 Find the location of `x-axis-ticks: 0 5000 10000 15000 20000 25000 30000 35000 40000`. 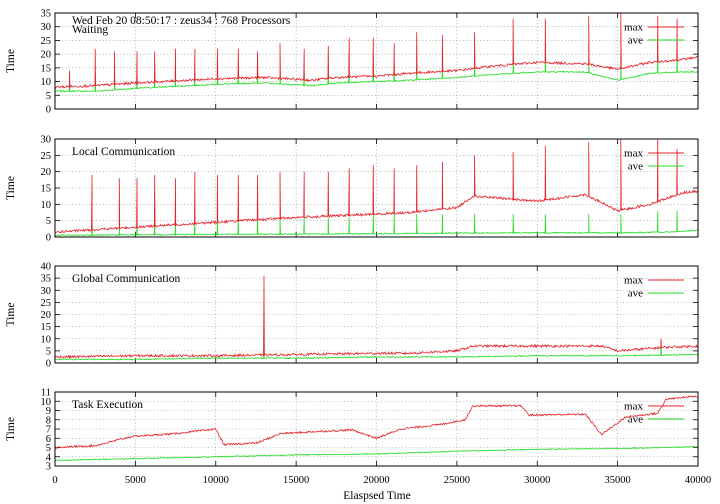

x-axis-ticks: 0 5000 10000 15000 20000 25000 30000 35000 40000 is located at coordinates (381, 480).